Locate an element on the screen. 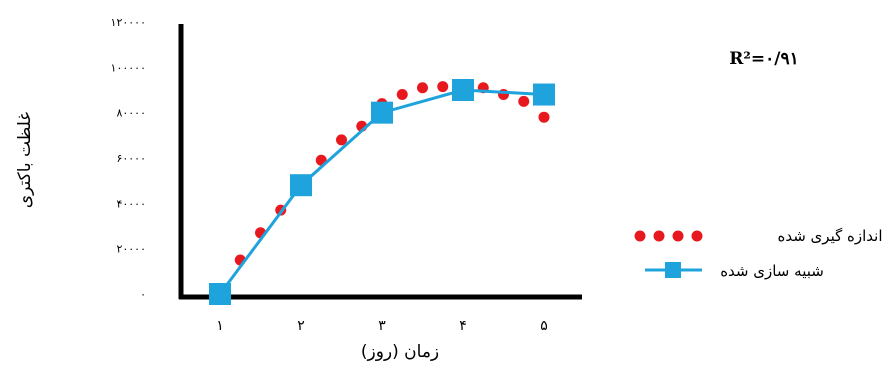 This screenshot has height=370, width=894. legend-simulated-marker is located at coordinates (673, 270).